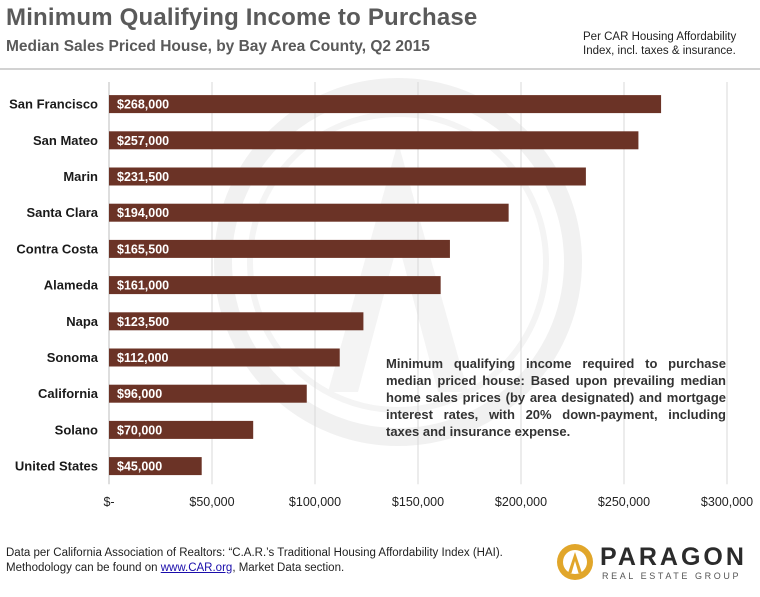  I want to click on data-label: $123,500, so click(143, 322).